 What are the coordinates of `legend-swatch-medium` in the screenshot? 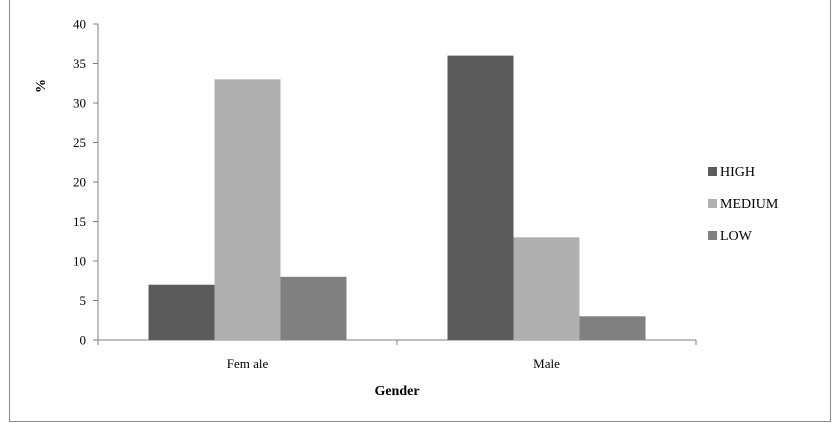 It's located at (712, 203).